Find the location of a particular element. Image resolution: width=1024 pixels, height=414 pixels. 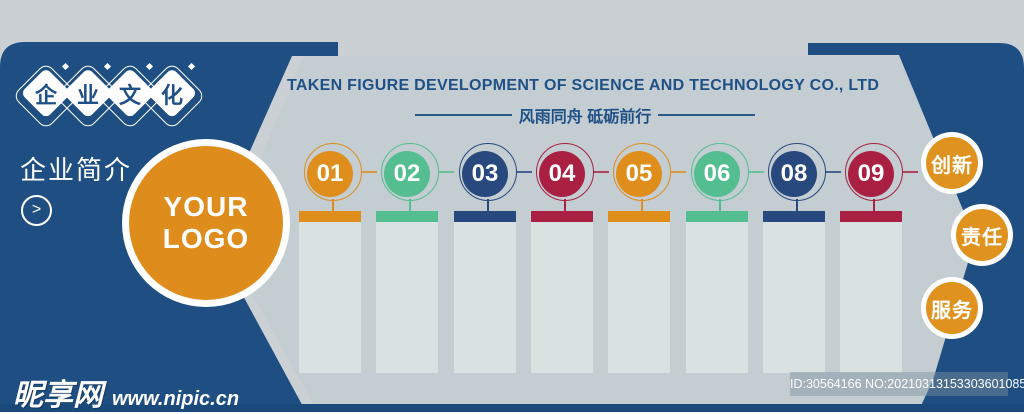

step-number-circle: 08 is located at coordinates (794, 174).